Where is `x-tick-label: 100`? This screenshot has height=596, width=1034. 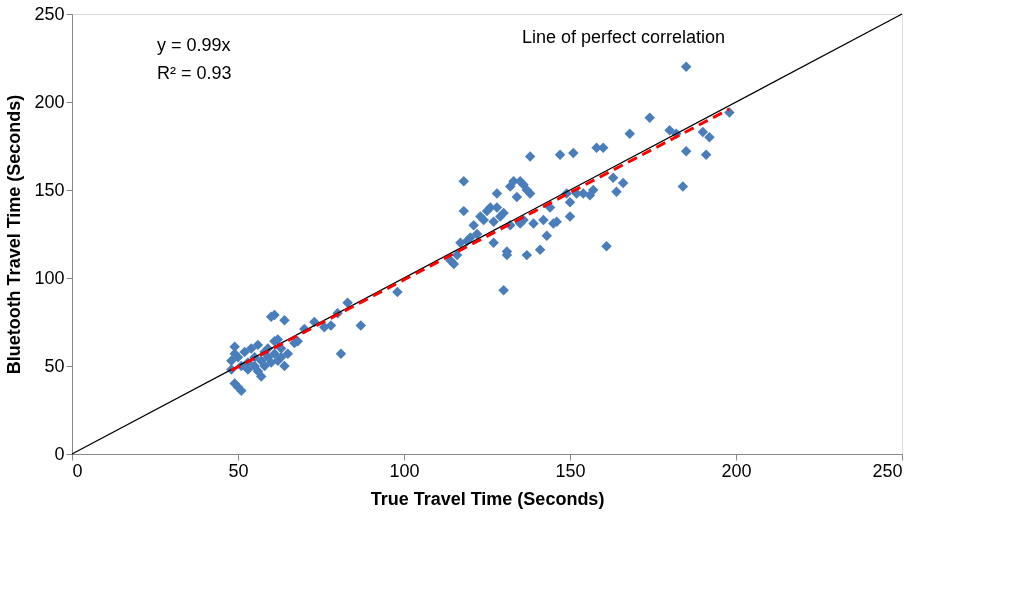
x-tick-label: 100 is located at coordinates (404, 470).